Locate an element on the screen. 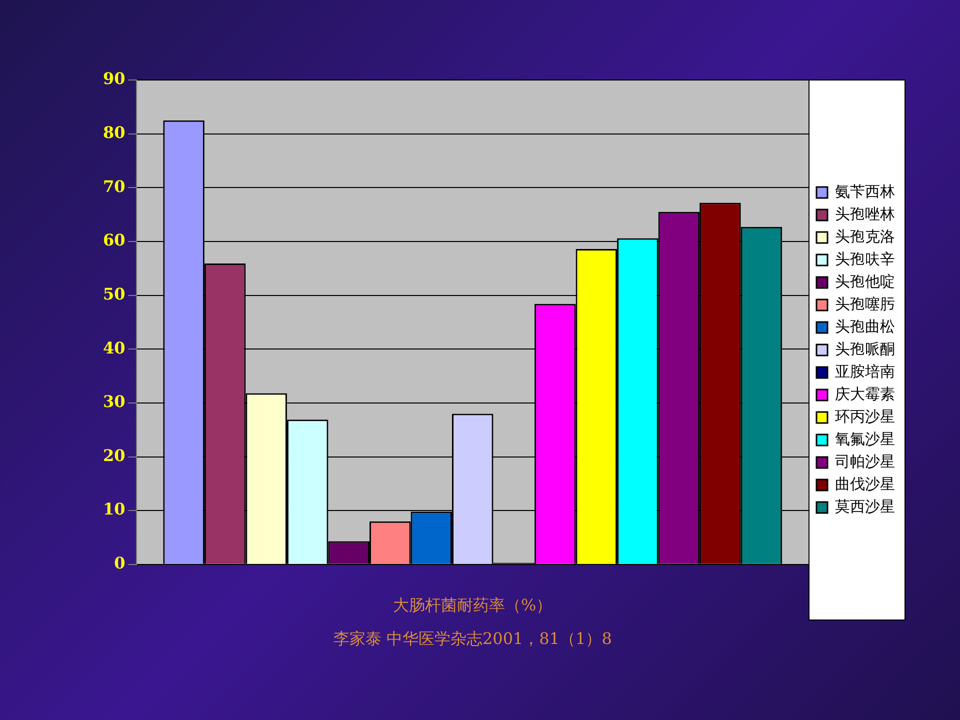 Image resolution: width=960 pixels, height=720 pixels. legend-label: 头孢曲松 is located at coordinates (865, 326).